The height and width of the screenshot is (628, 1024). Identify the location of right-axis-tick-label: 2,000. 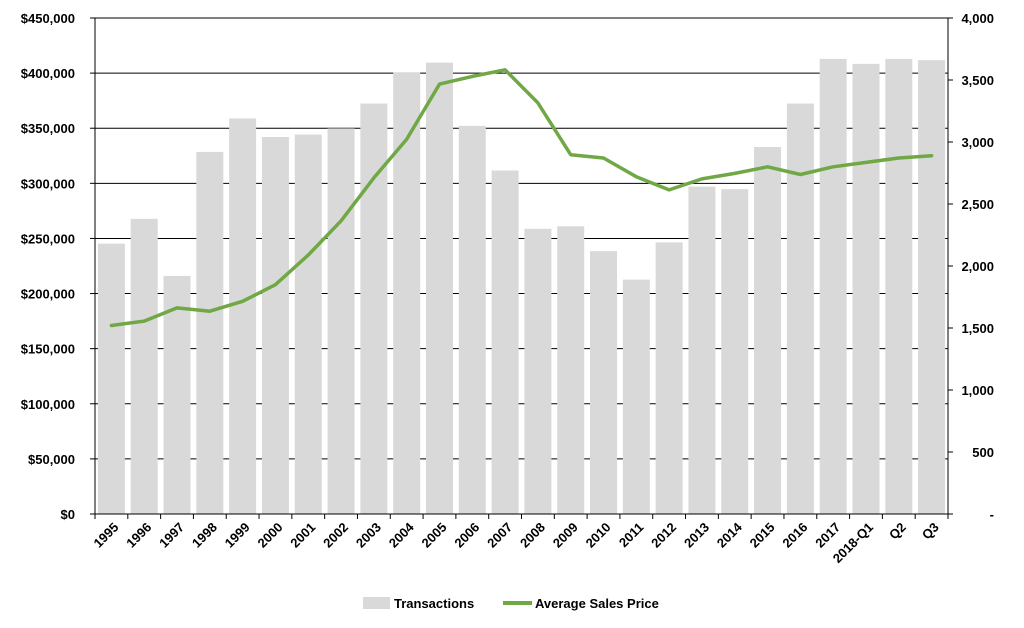
(977, 266).